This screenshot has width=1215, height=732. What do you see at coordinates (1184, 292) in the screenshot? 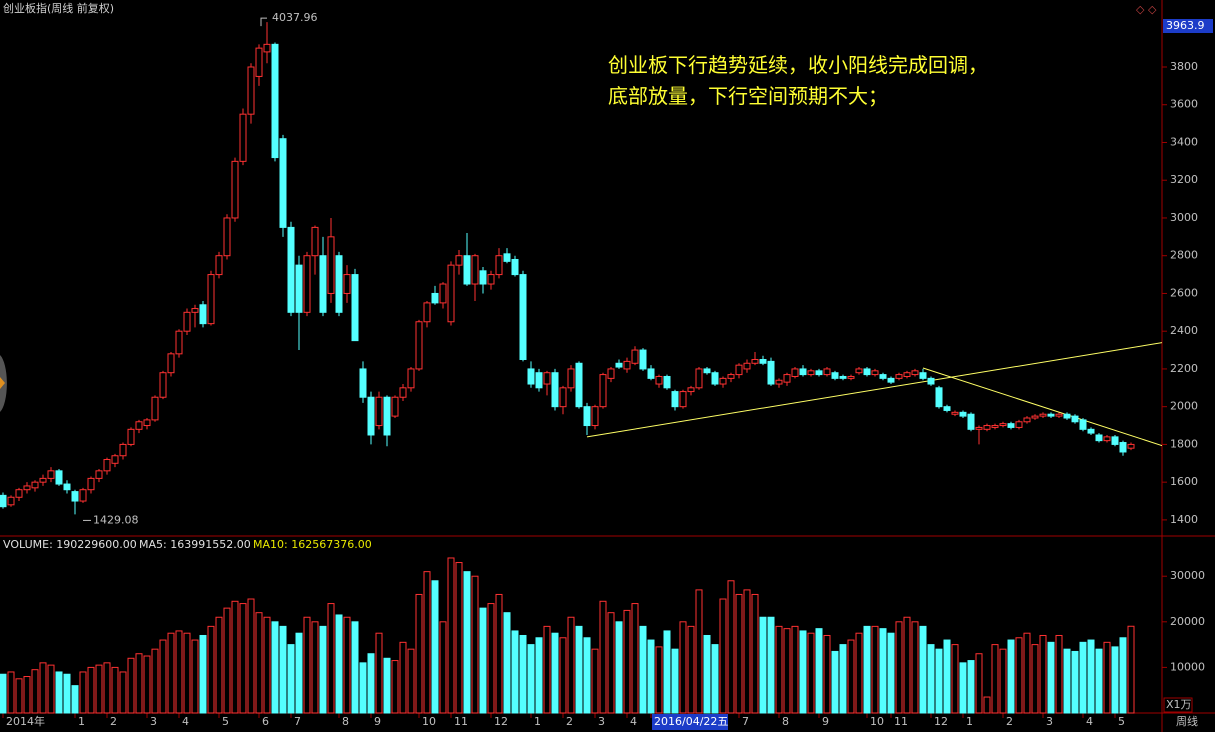
I see `y-tick-label: 2600` at bounding box center [1184, 292].